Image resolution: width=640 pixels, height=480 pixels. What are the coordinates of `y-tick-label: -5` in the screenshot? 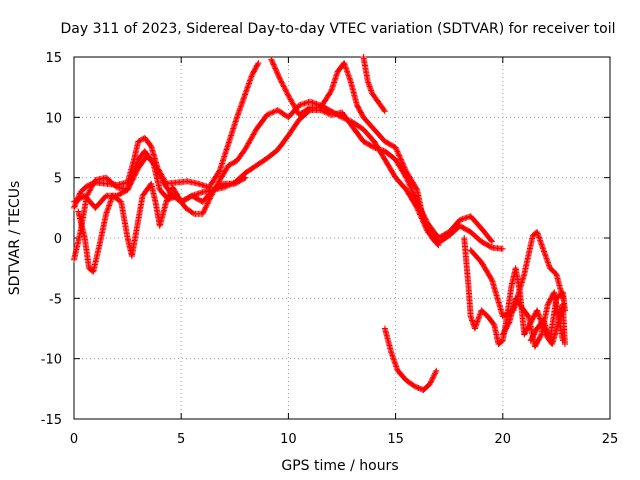 It's located at (55, 299).